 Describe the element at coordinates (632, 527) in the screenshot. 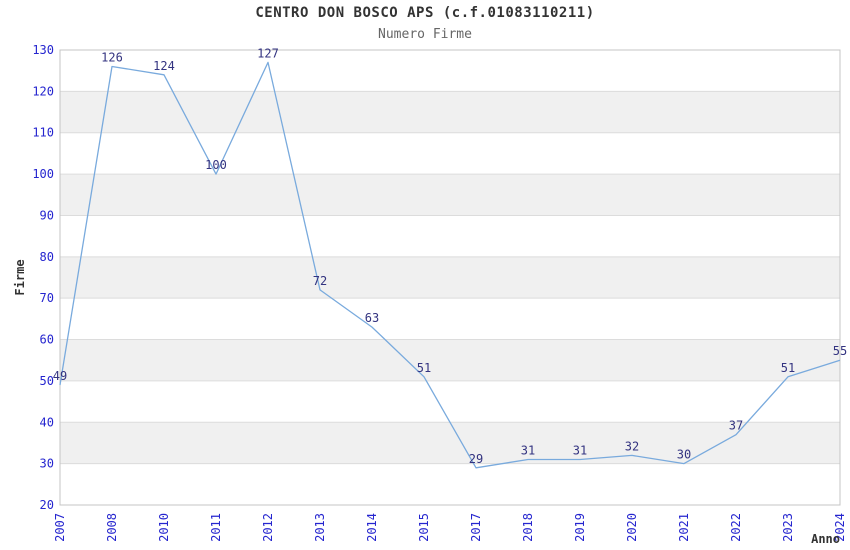

I see `x-tick-label: 2020` at that location.